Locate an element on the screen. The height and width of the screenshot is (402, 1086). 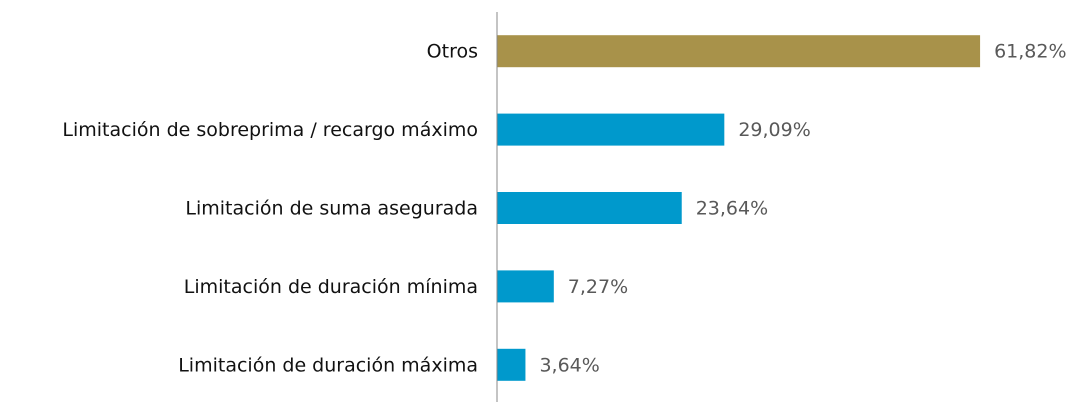
category-label: Limitación de suma asegurada is located at coordinates (331, 209).